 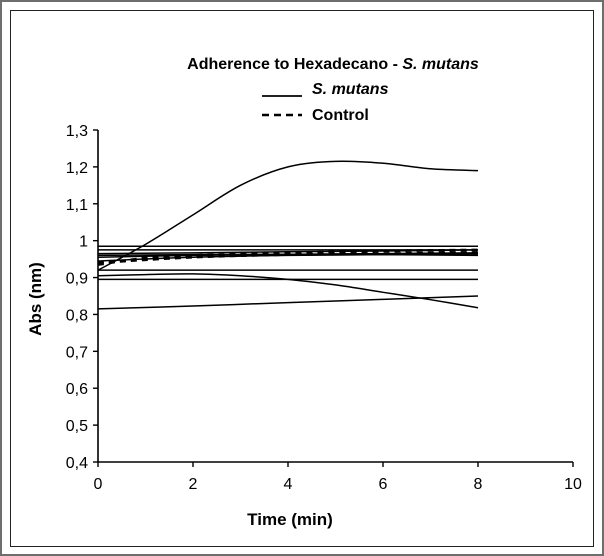 What do you see at coordinates (77, 131) in the screenshot?
I see `y-tick-label: 1,3` at bounding box center [77, 131].